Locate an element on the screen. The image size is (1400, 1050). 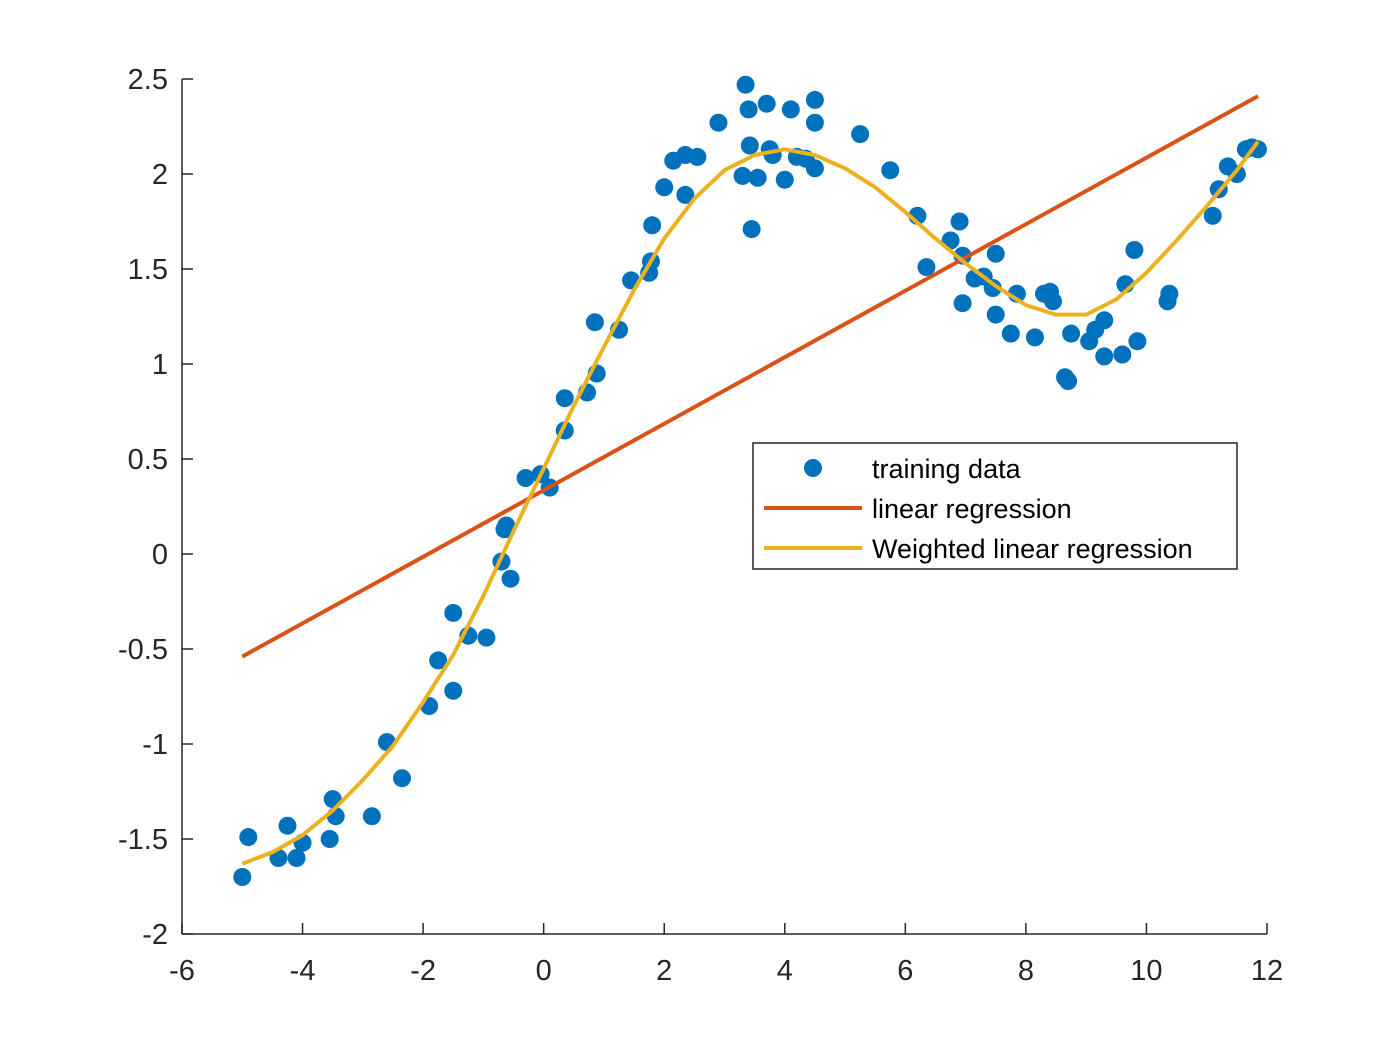
y-tick-label: 2.5 is located at coordinates (148, 80).